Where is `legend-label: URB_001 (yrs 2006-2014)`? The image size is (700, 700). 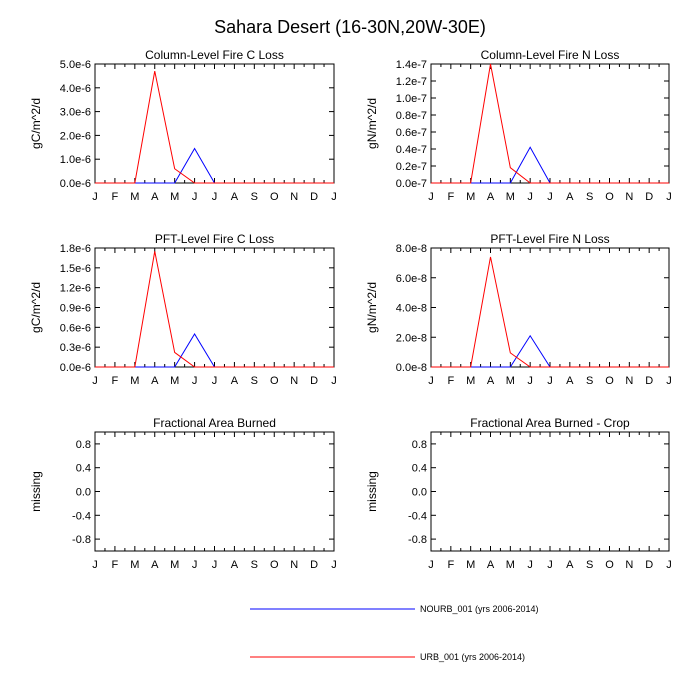
legend-label: URB_001 (yrs 2006-2014) is located at coordinates (472, 657).